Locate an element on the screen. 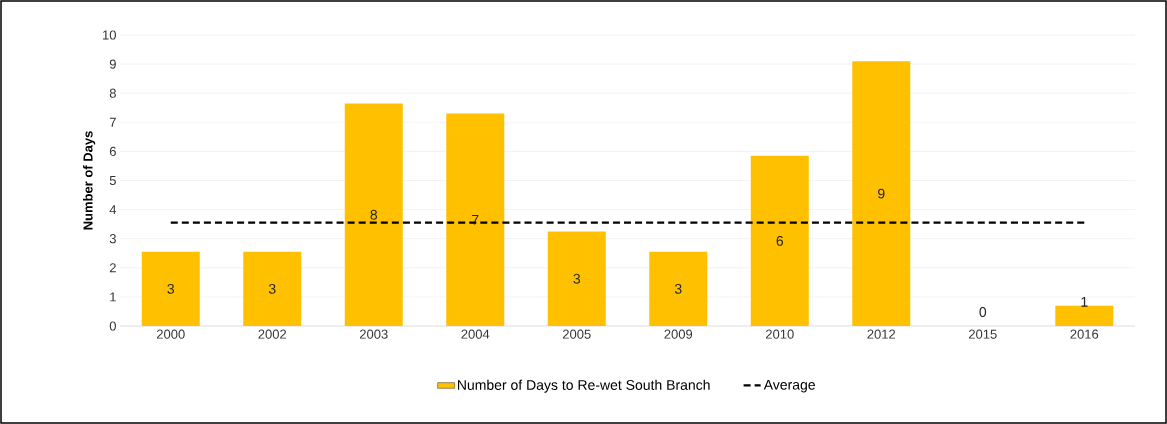  y-tick-label: 6 is located at coordinates (112, 151).